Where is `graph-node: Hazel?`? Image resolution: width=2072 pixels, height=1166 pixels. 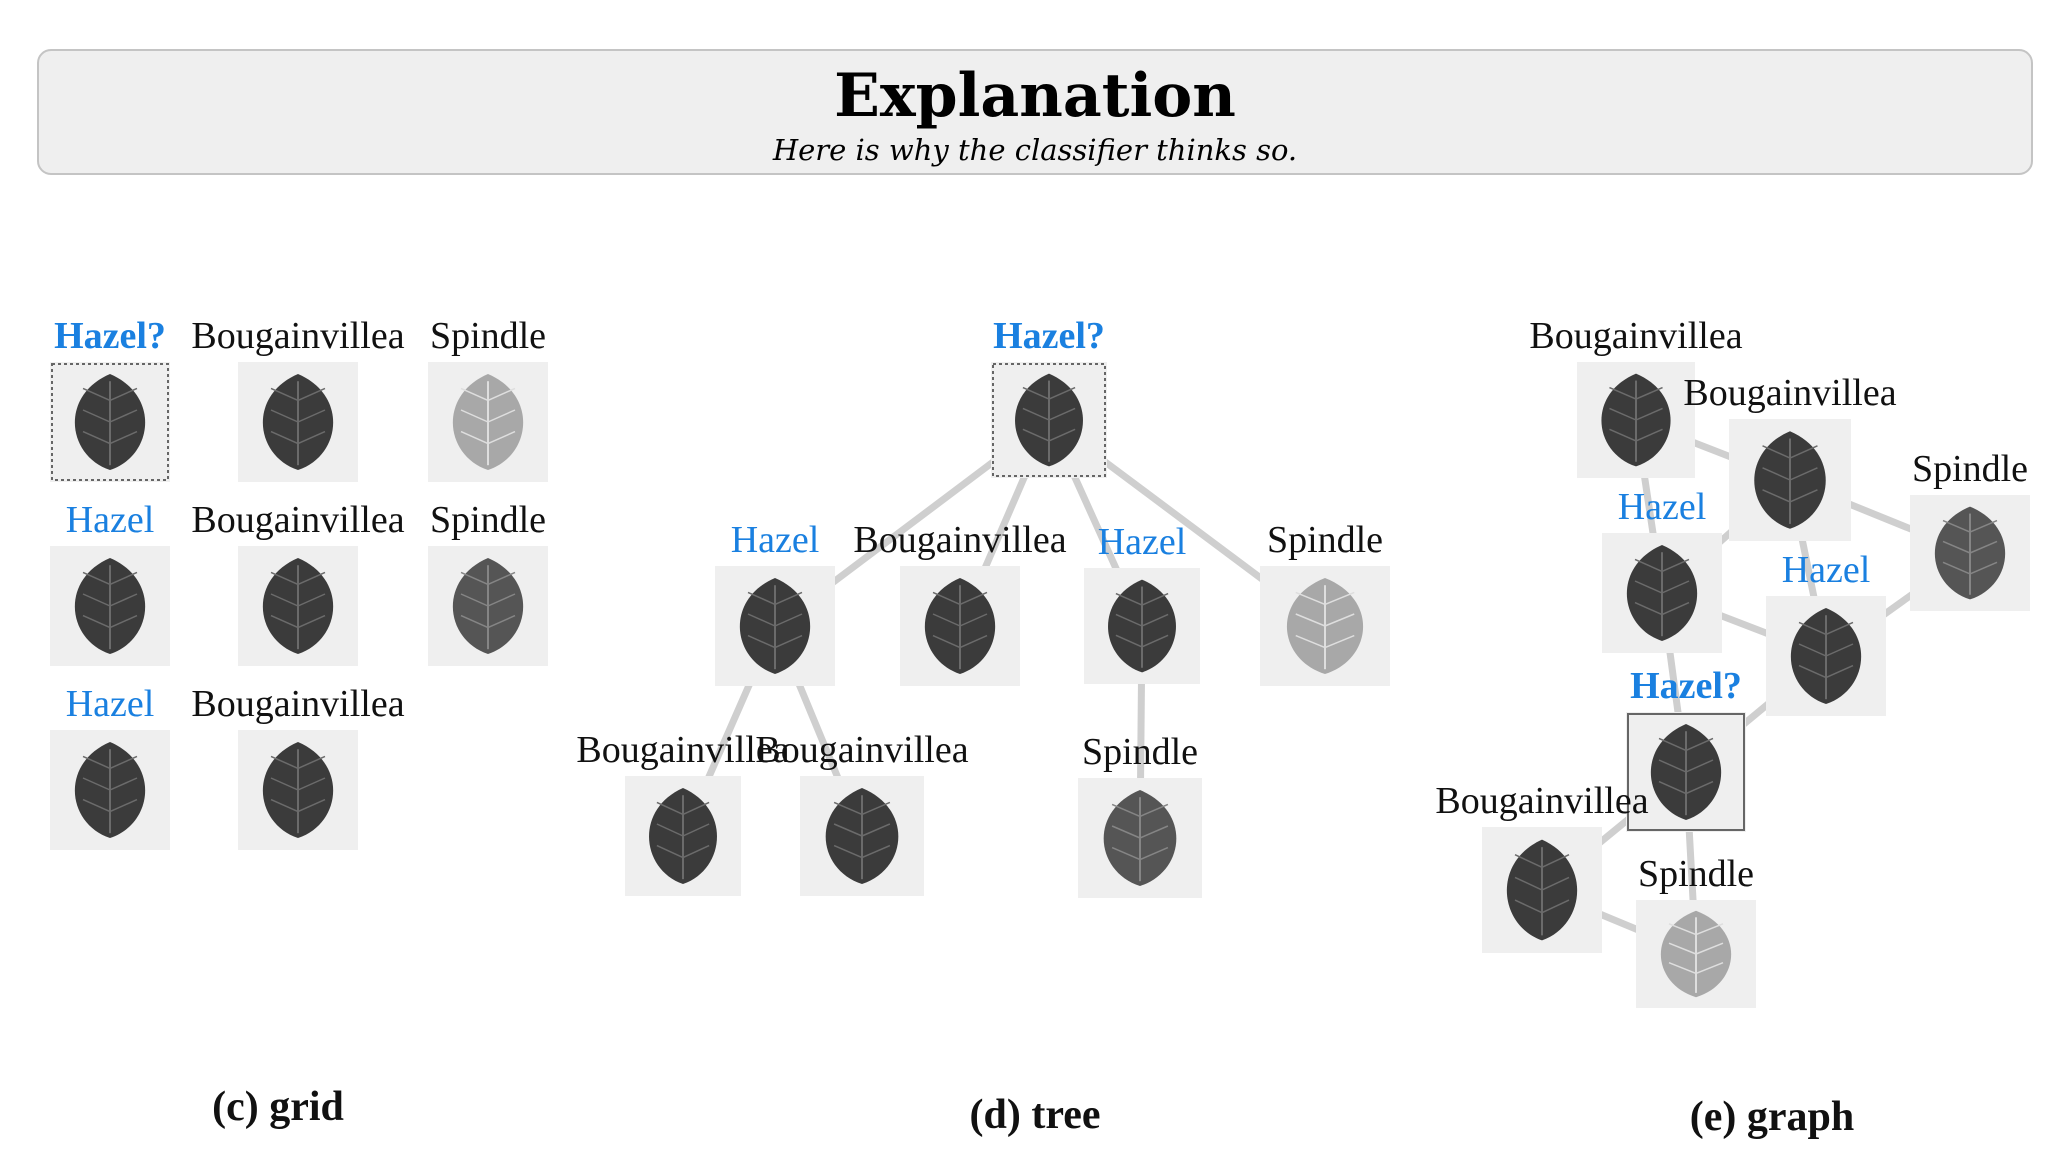
graph-node: Hazel? is located at coordinates (1686, 748).